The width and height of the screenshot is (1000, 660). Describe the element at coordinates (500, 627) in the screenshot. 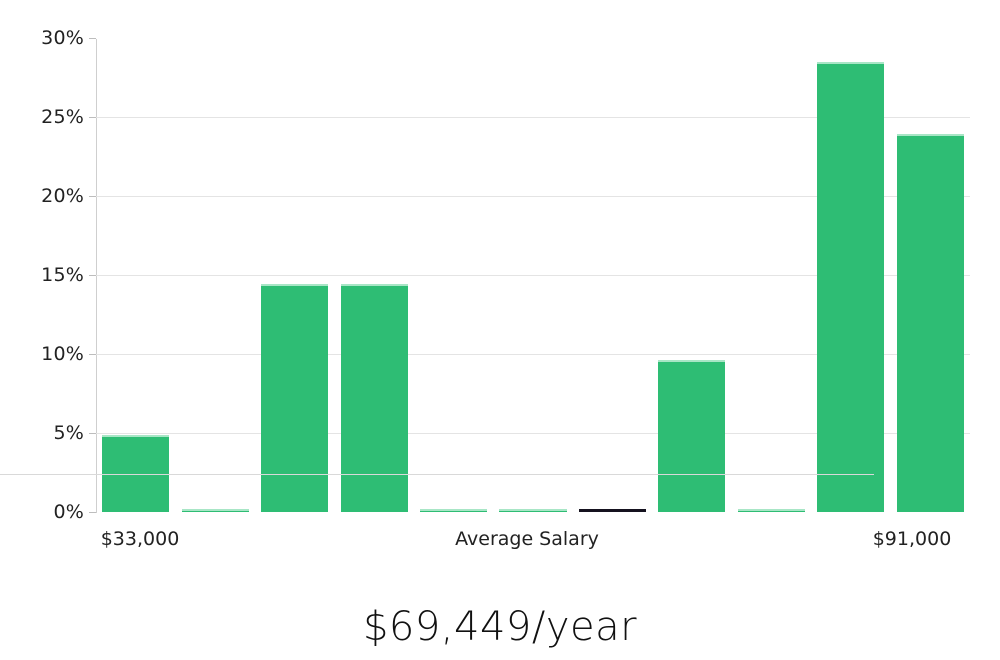

I see `salary-annotation: $69,449/year` at that location.